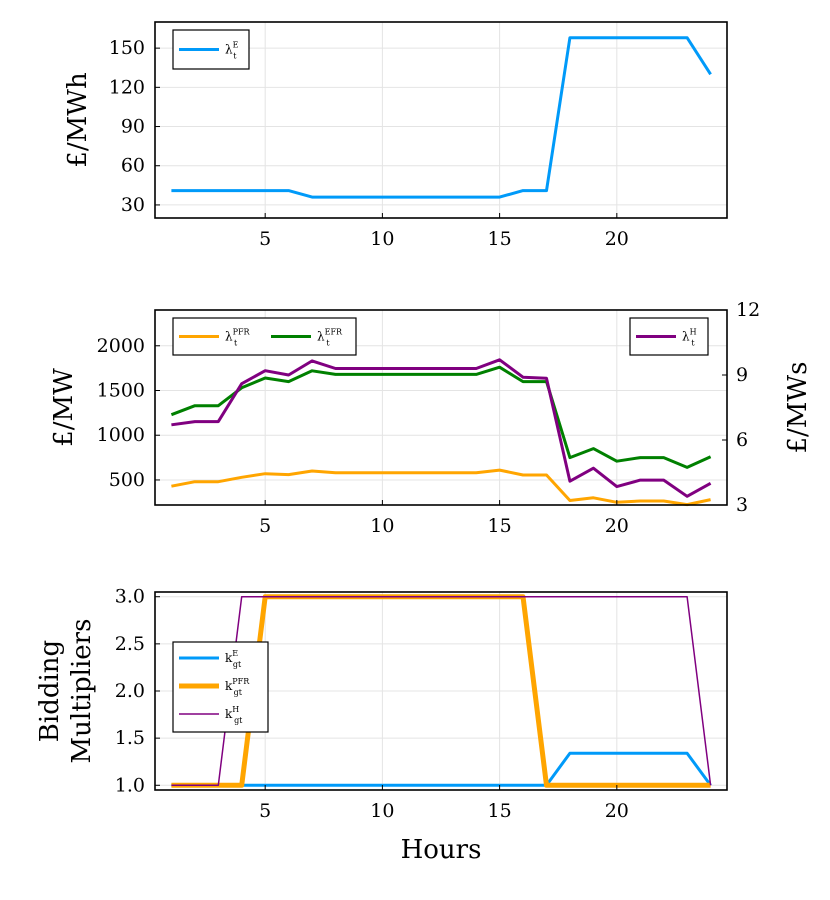 Image resolution: width=830 pixels, height=900 pixels. Describe the element at coordinates (121, 435) in the screenshot. I see `y-tick-label: 1000` at that location.